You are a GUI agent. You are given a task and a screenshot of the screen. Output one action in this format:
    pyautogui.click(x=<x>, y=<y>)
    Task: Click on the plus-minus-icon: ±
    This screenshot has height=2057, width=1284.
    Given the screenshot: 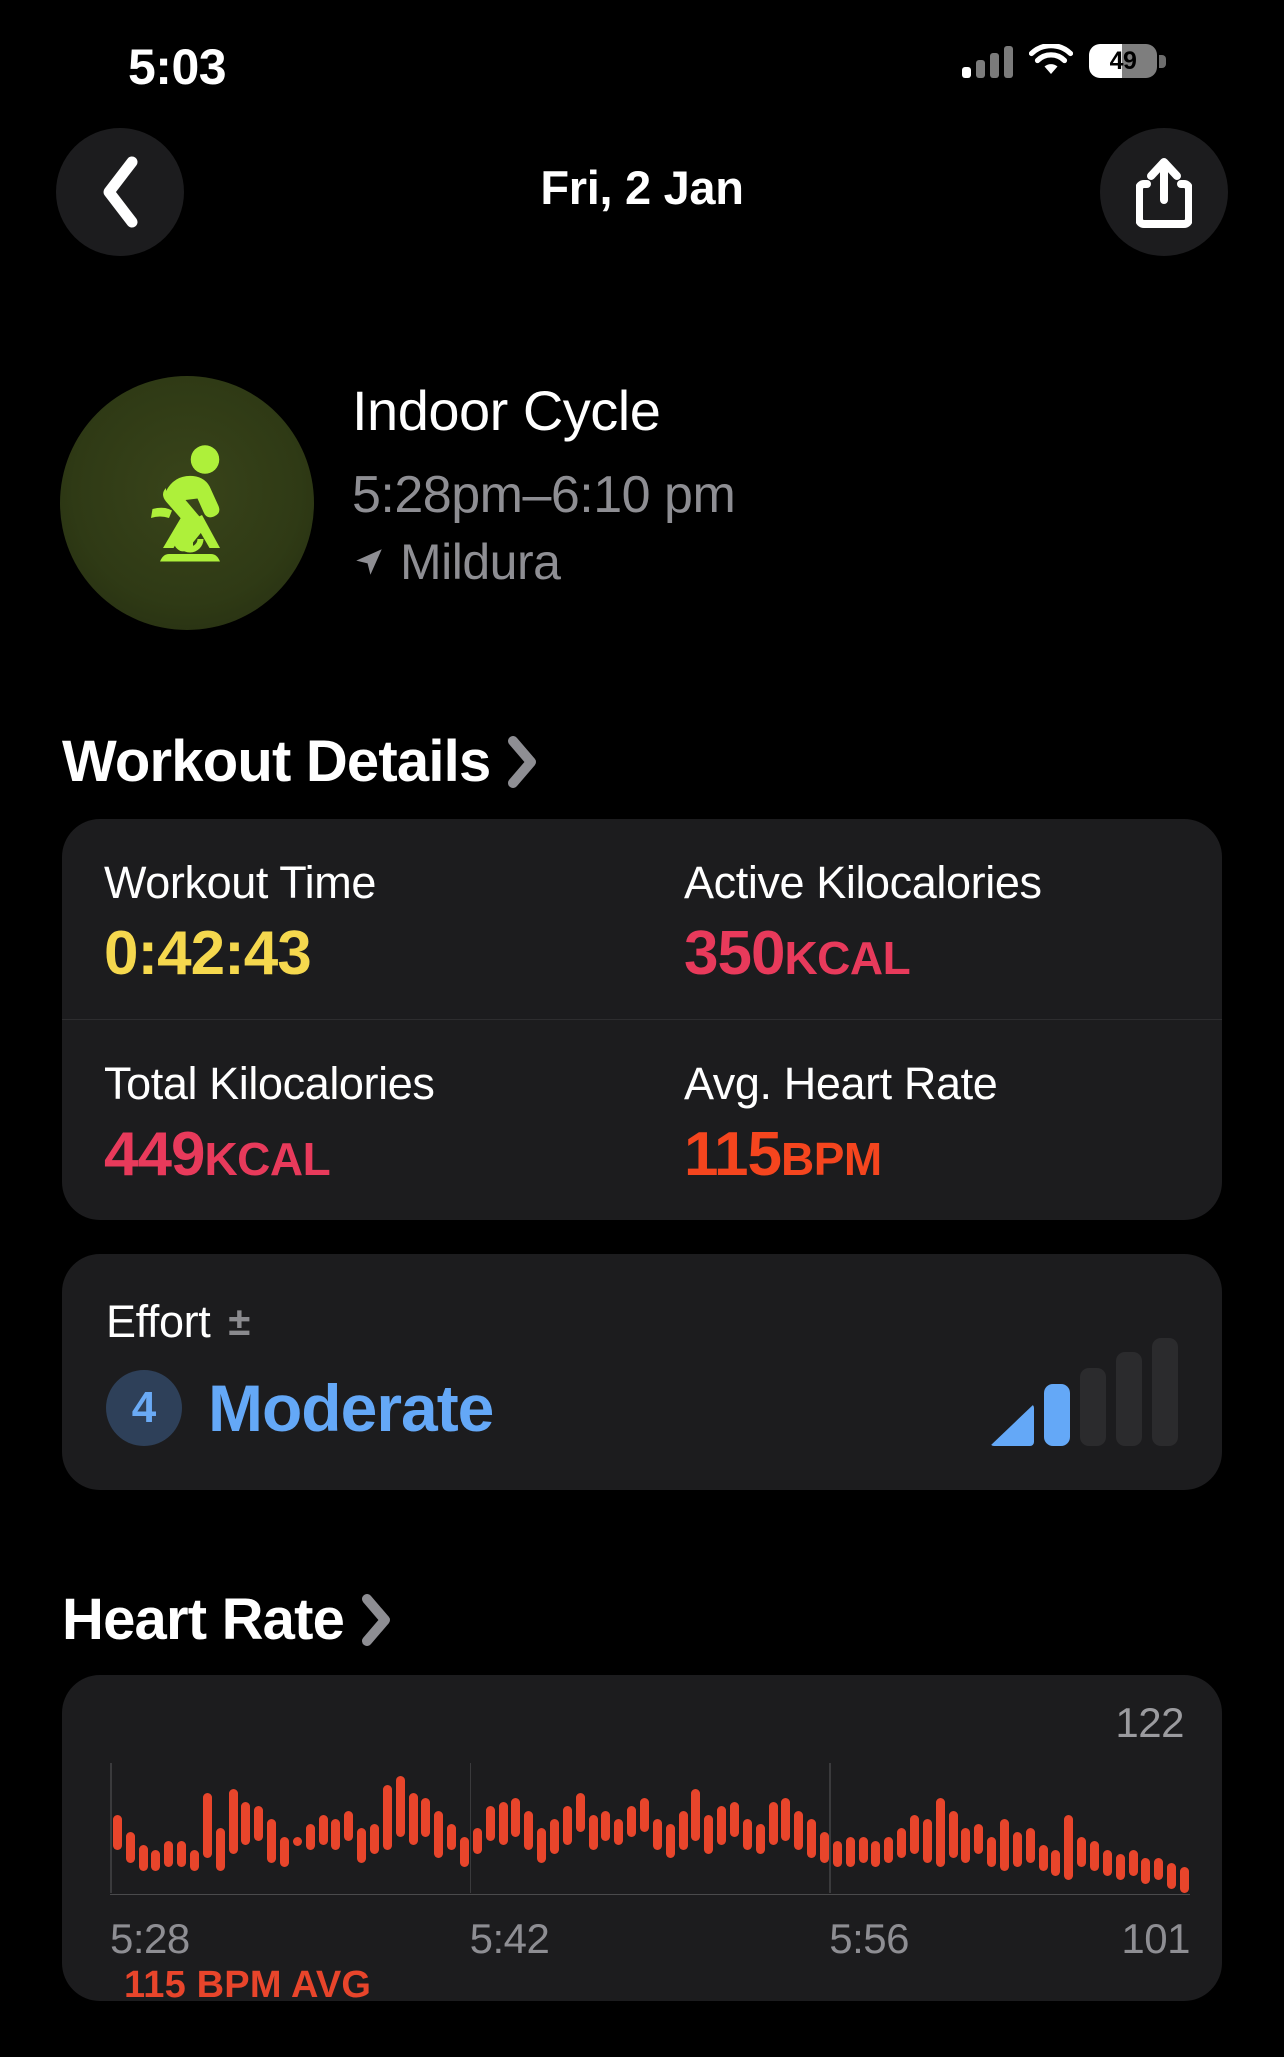 What is the action you would take?
    pyautogui.click(x=239, y=1322)
    